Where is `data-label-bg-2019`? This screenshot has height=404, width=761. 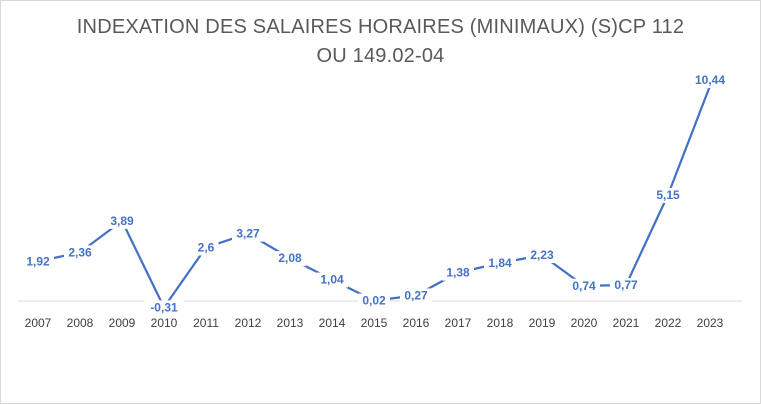
data-label-bg-2019 is located at coordinates (542, 256).